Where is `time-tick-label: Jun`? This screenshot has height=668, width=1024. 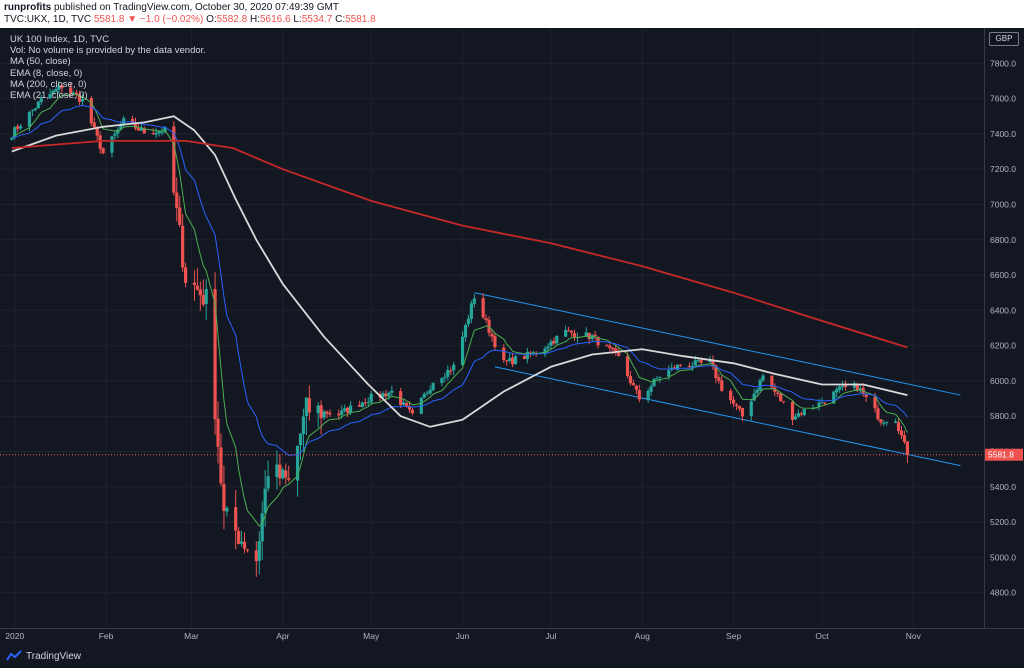 time-tick-label: Jun is located at coordinates (463, 636).